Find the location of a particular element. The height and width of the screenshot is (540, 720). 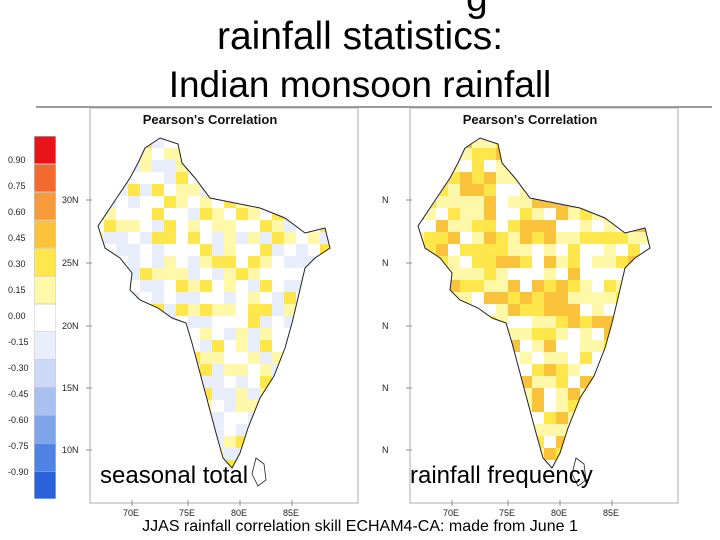

lat-label: N is located at coordinates (385, 263).